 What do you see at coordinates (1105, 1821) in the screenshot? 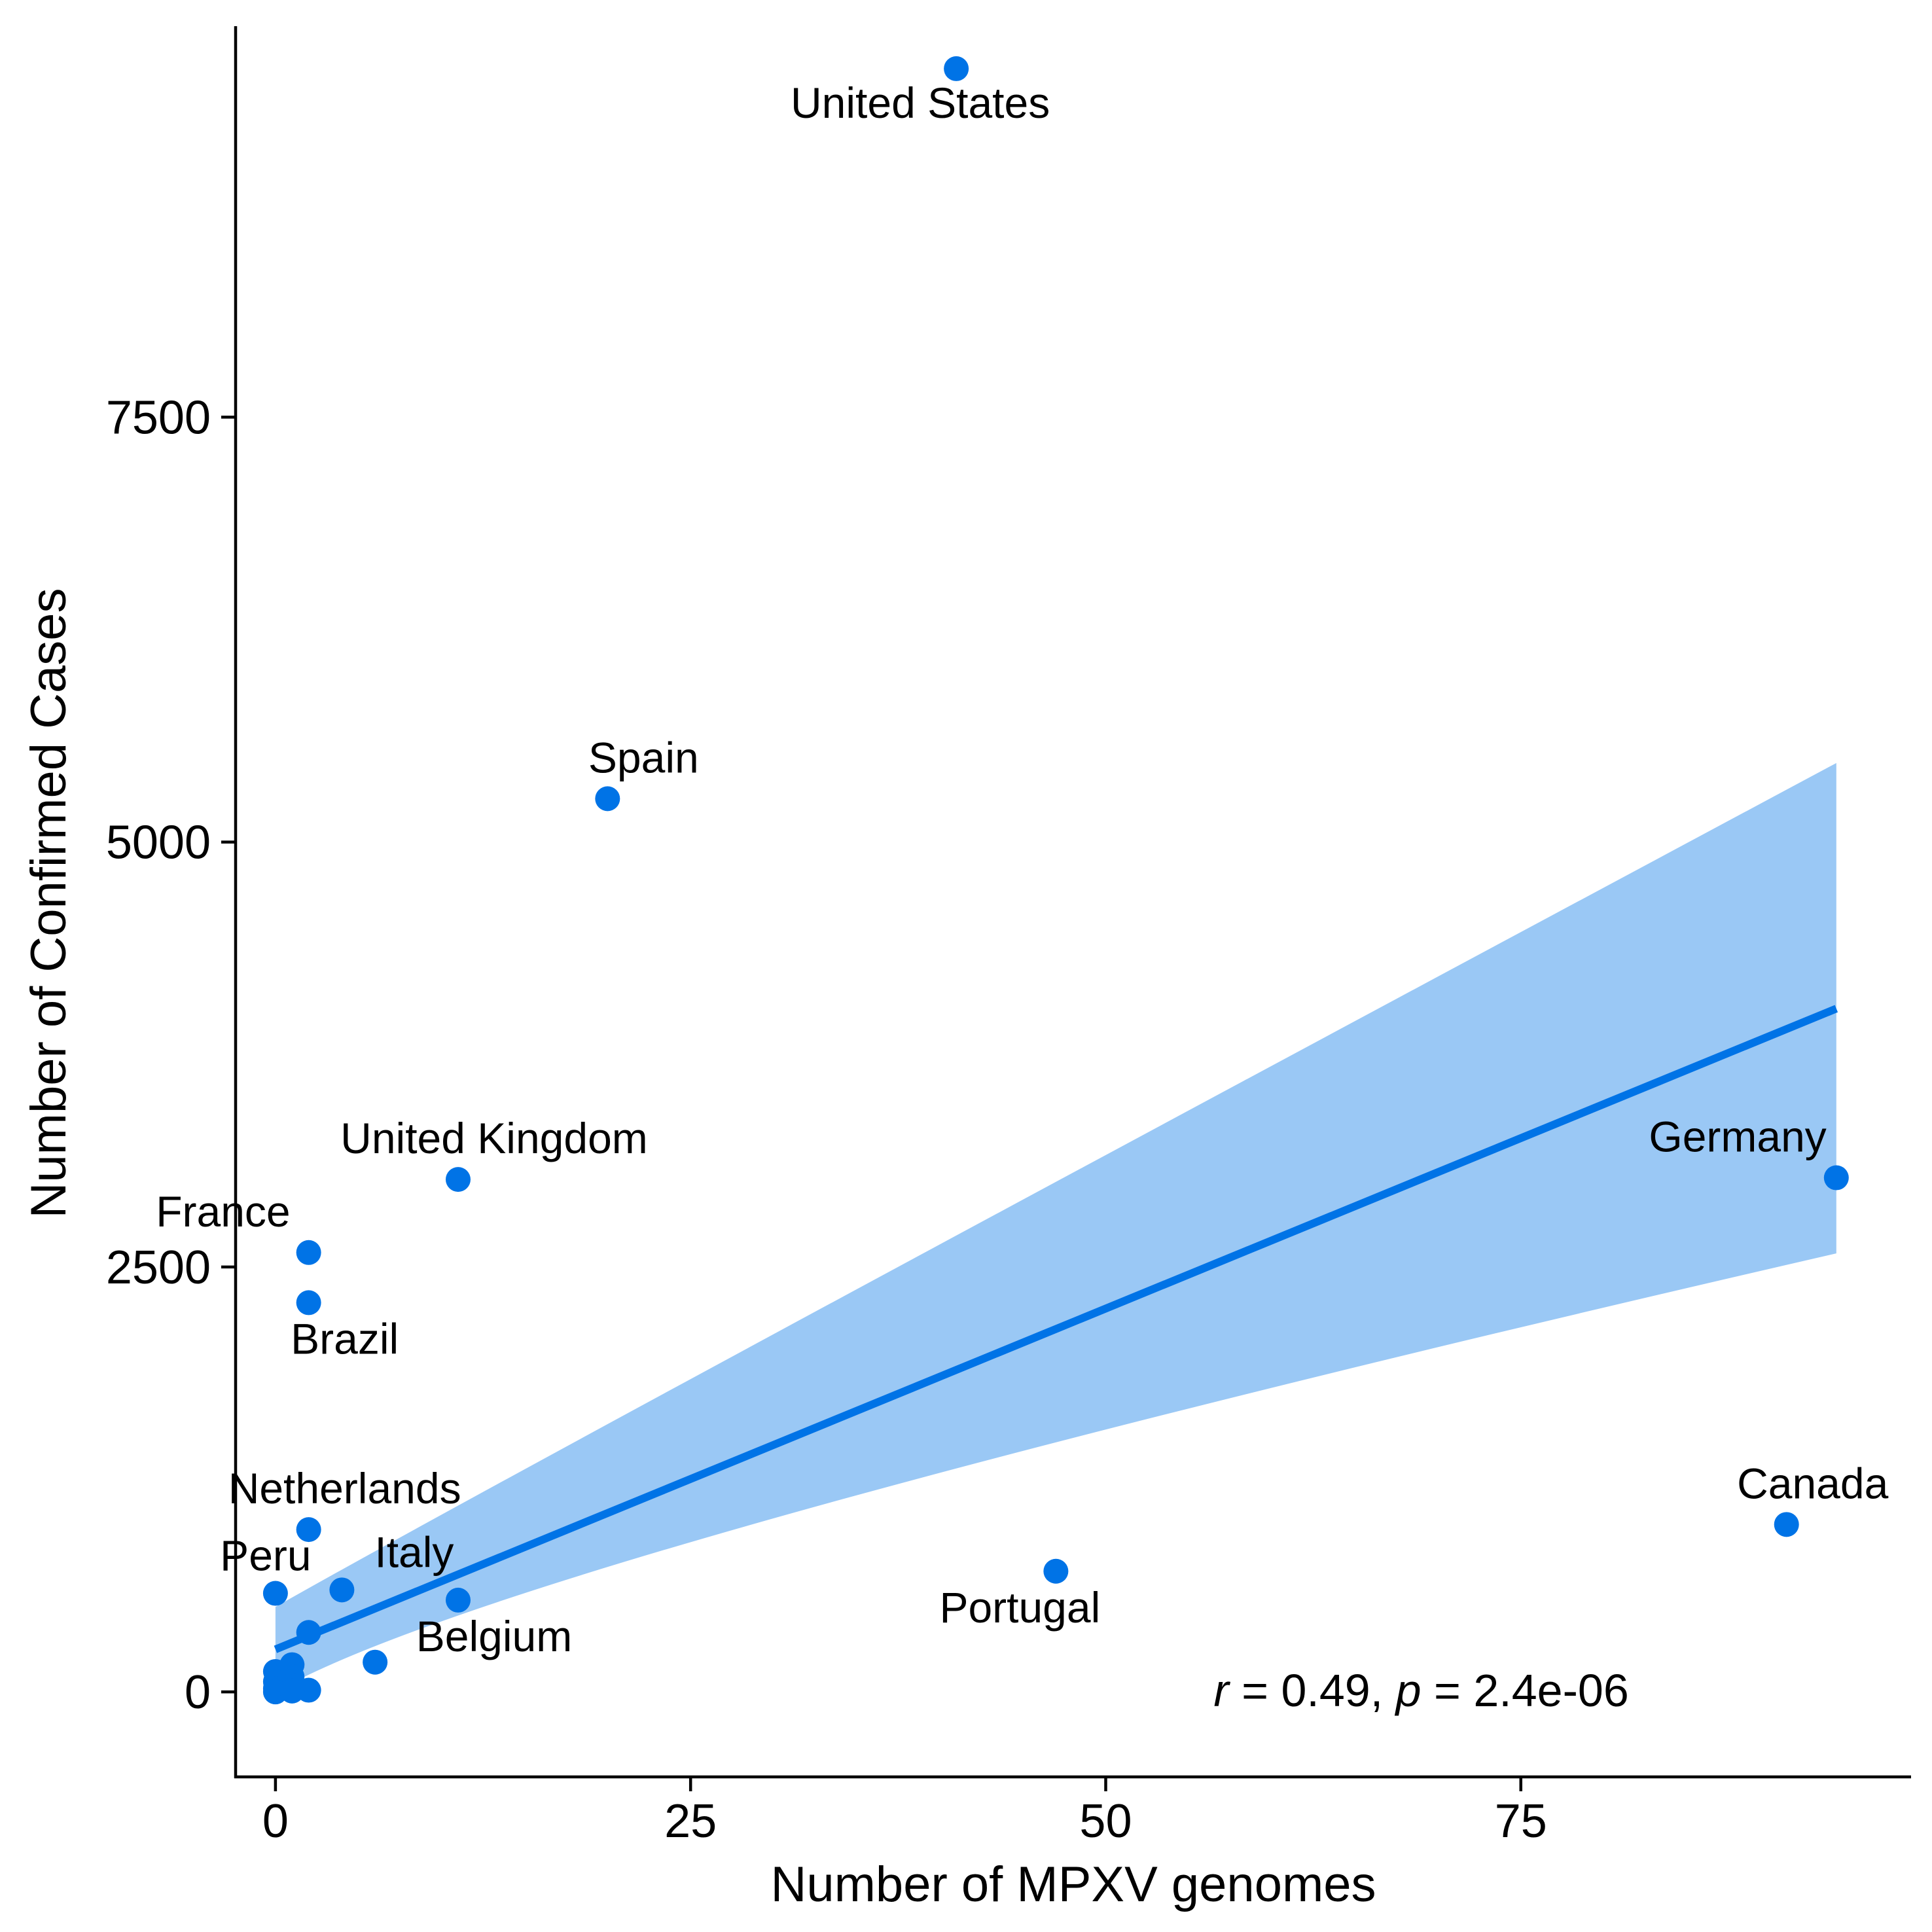
I see `x-tick-label: 50` at bounding box center [1105, 1821].